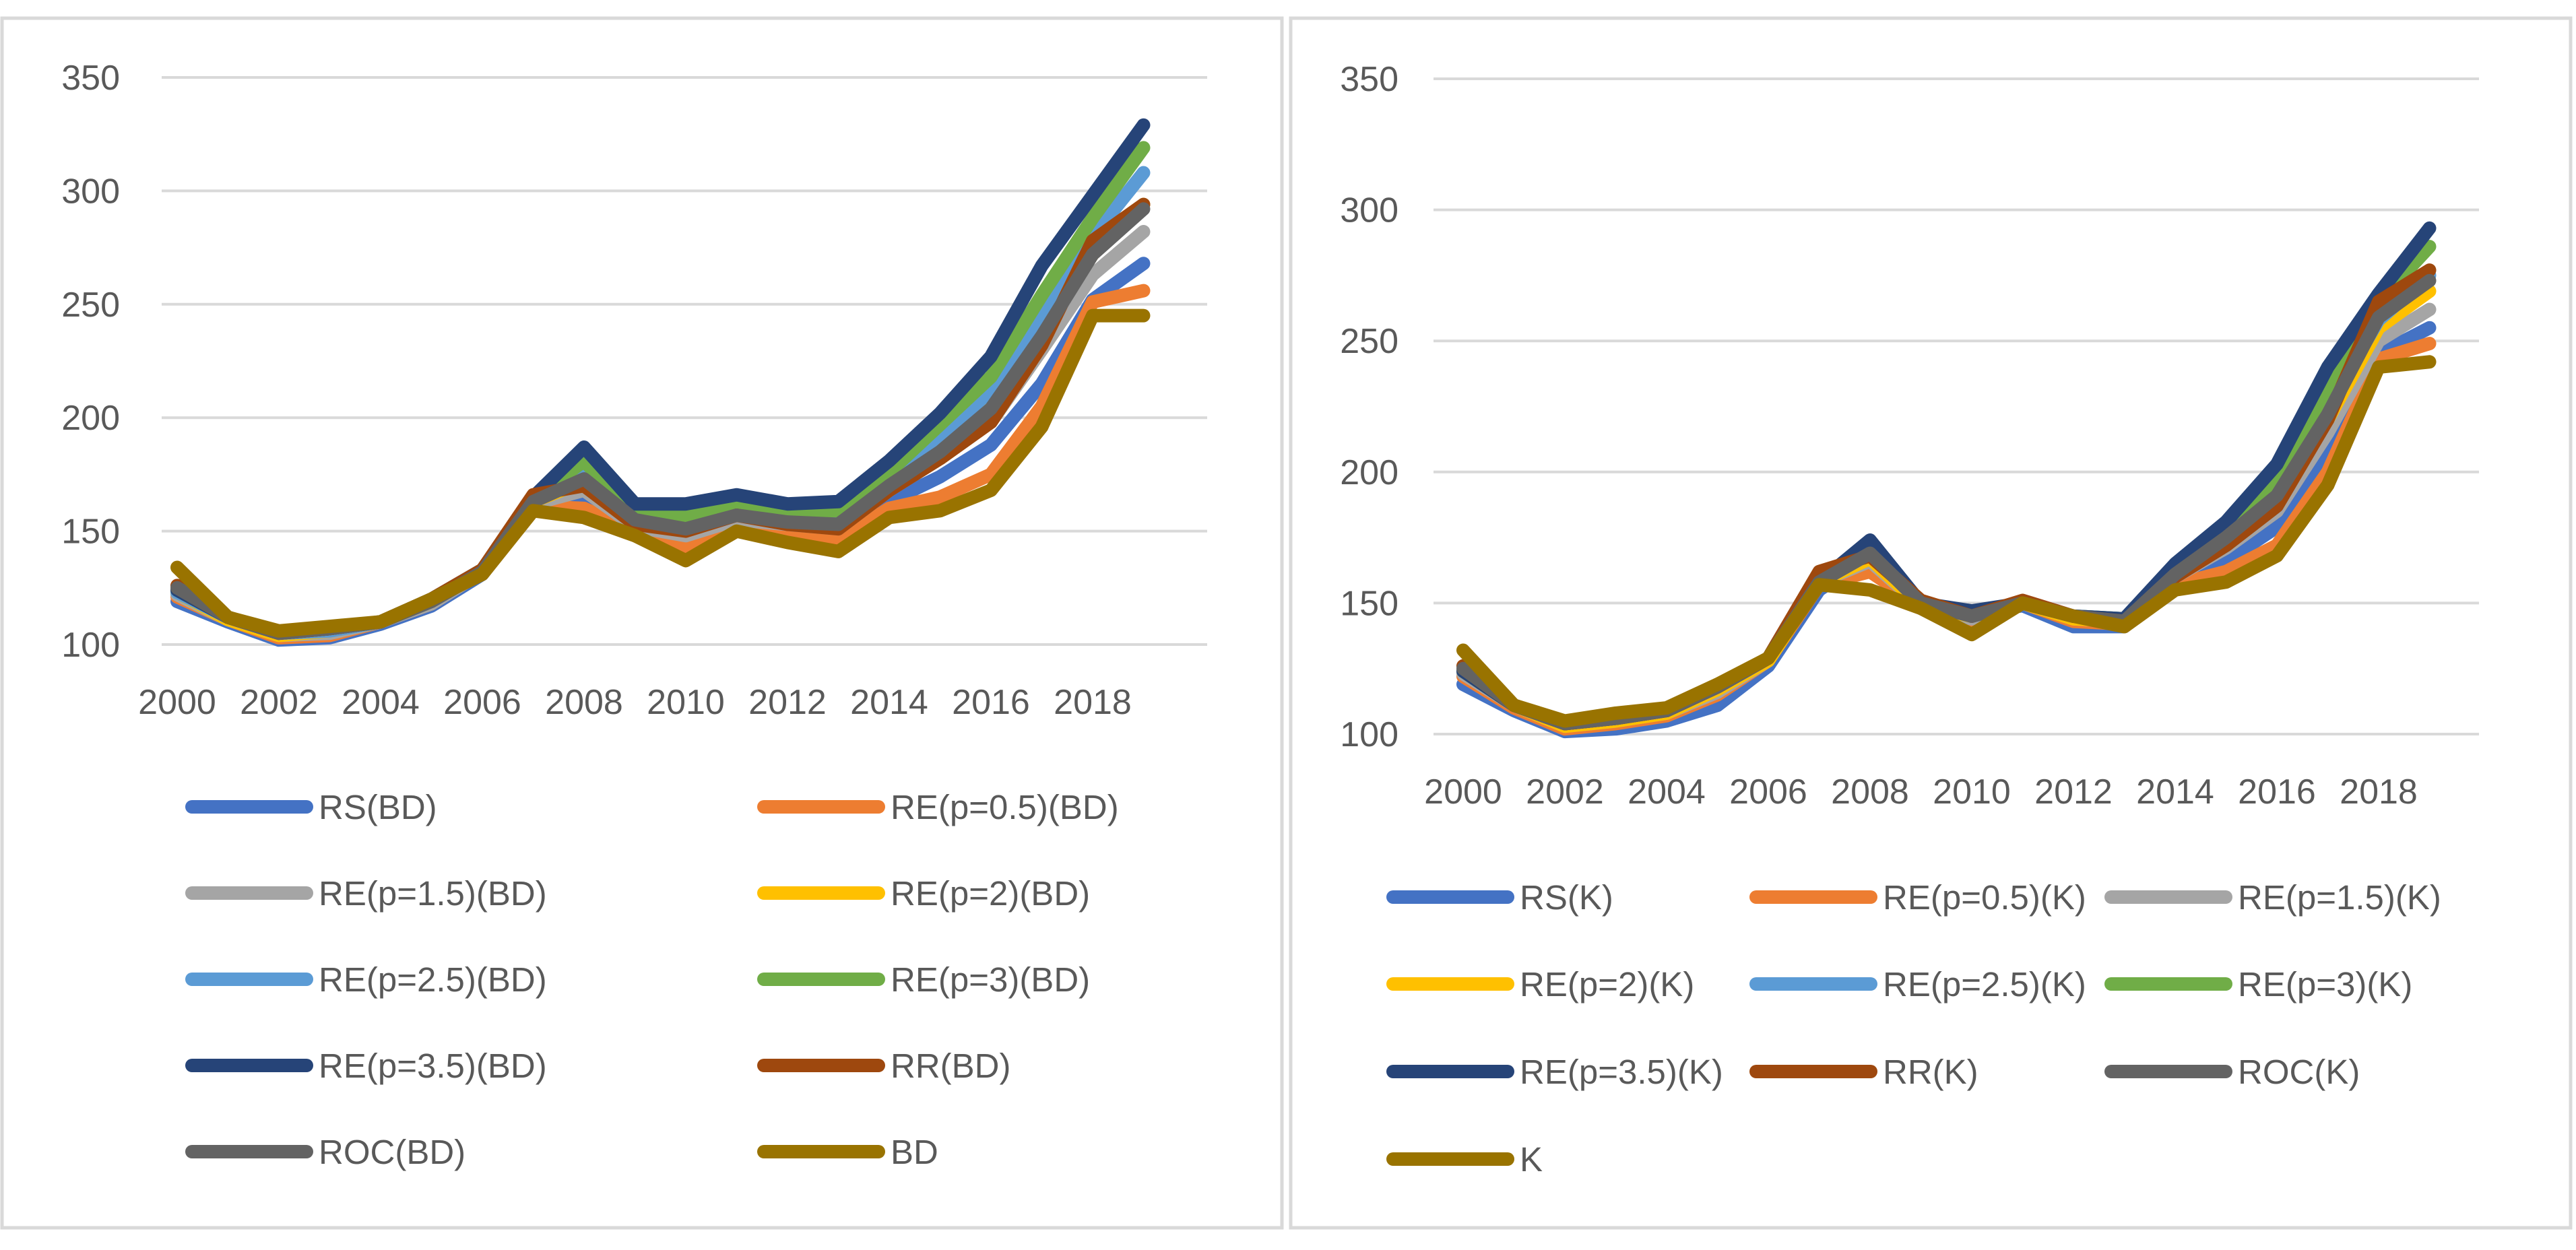 This screenshot has height=1250, width=2576. I want to click on k-legend-item: RE(p=2.5)(K), so click(1918, 984).